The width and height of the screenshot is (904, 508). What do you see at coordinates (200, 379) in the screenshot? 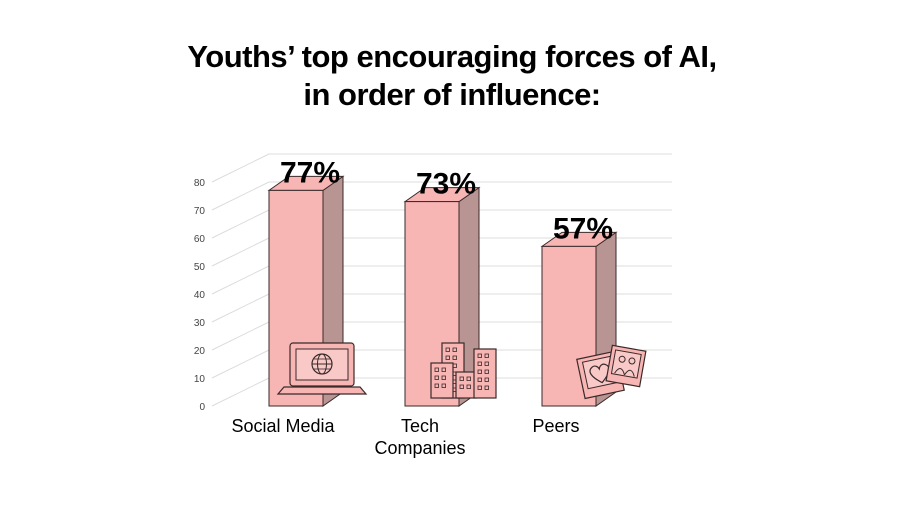
I see `y-tick-label: 10` at bounding box center [200, 379].